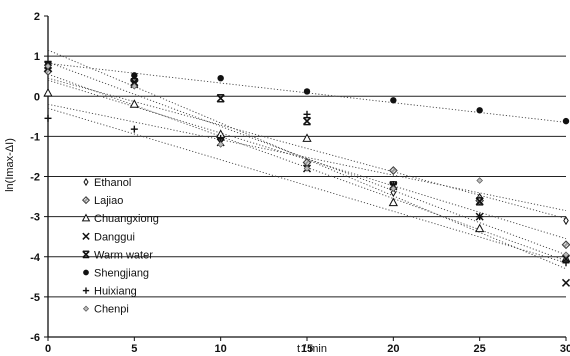  Describe the element at coordinates (35, 258) in the screenshot. I see `y-tick-label: -4` at that location.